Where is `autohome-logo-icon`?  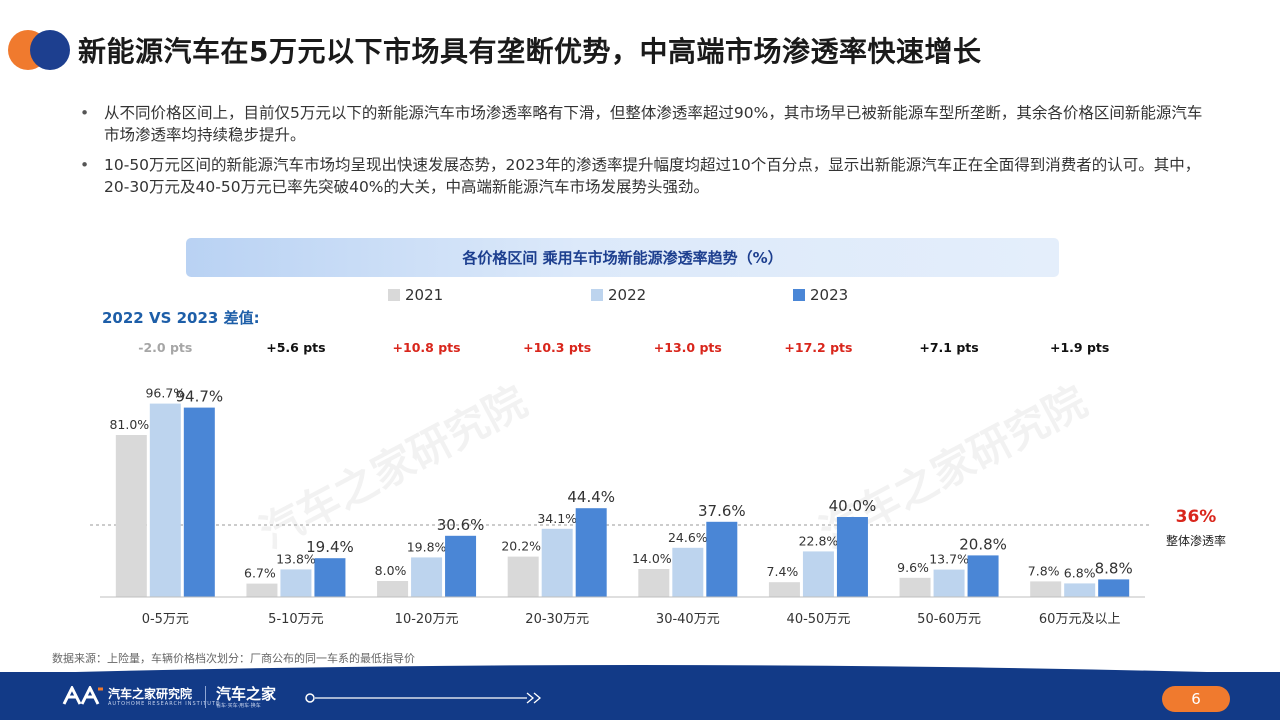 autohome-logo-icon is located at coordinates (82, 695).